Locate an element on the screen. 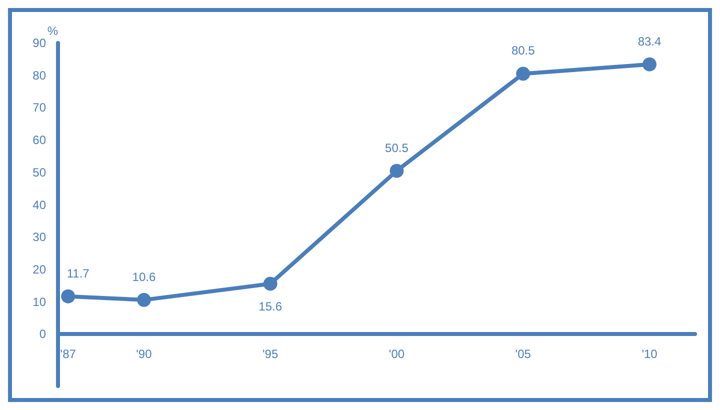 This screenshot has height=410, width=720. y-tick-label: 80 is located at coordinates (39, 75).